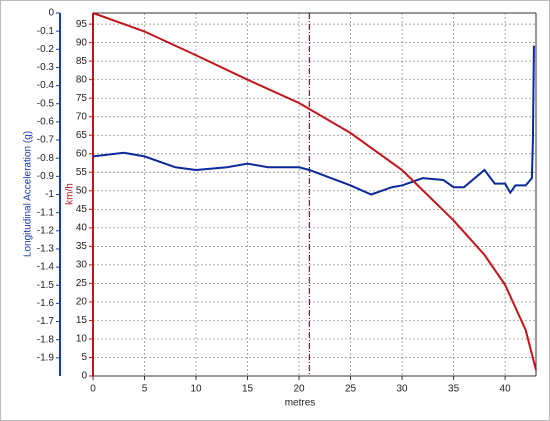  Describe the element at coordinates (46, 285) in the screenshot. I see `y-tick-label: -1.5` at that location.